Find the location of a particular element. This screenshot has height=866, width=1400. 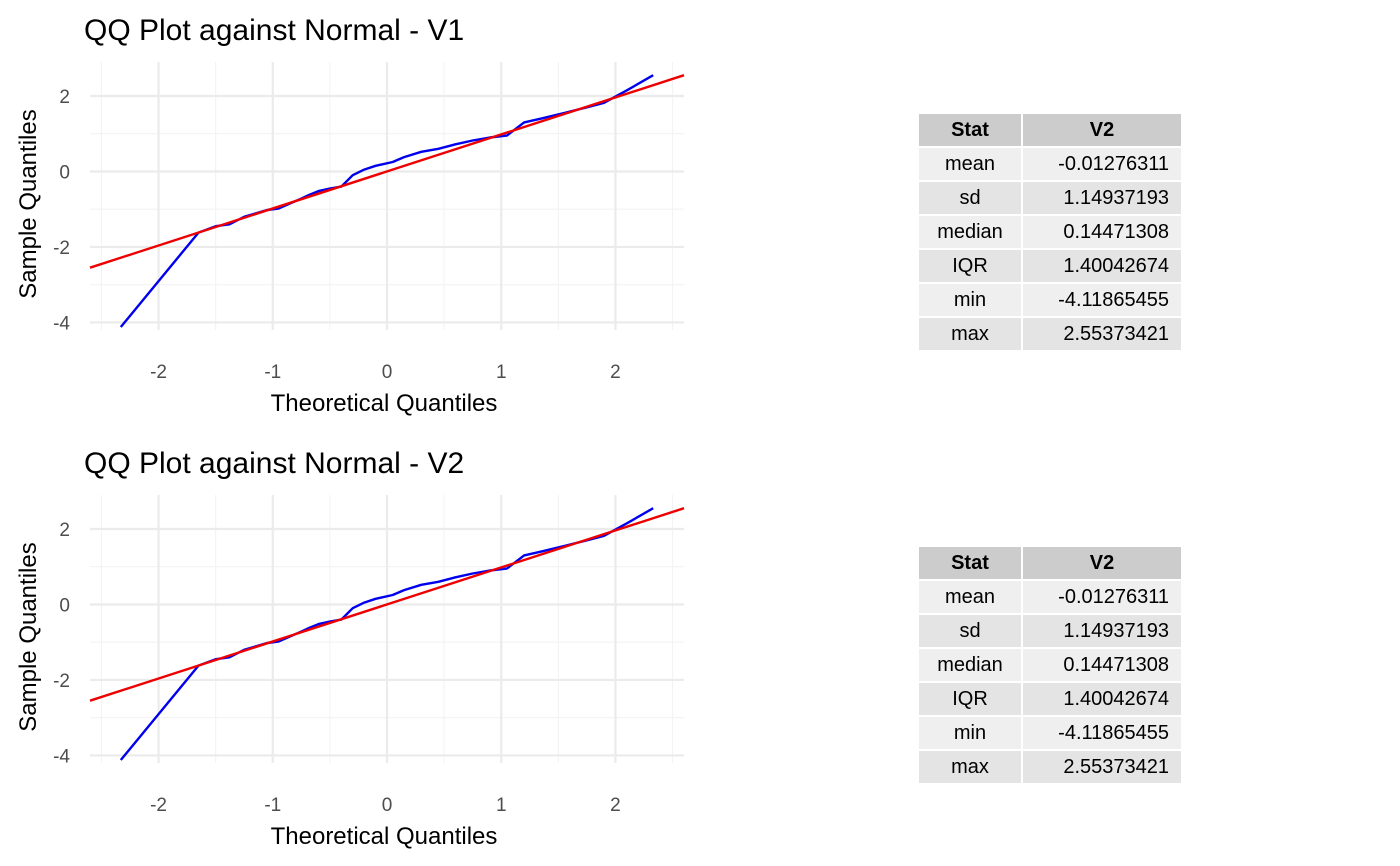

chart-title: QQ Plot against Normal - V1 is located at coordinates (274, 30).